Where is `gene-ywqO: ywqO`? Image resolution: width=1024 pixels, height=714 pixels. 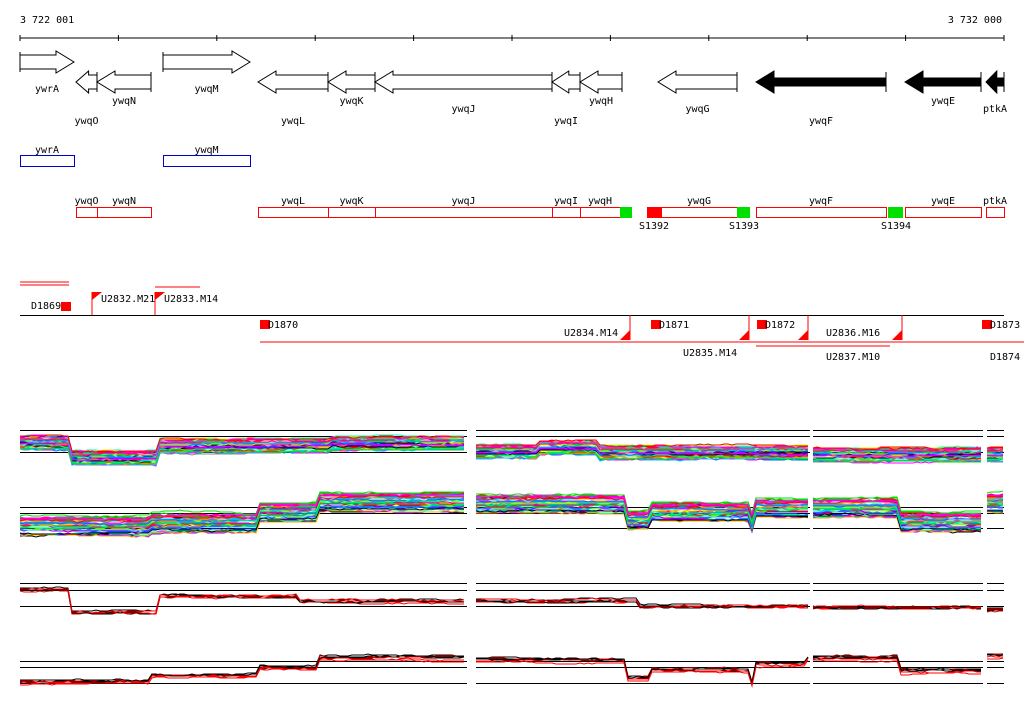
gene-ywqO: ywqO is located at coordinates (86, 98).